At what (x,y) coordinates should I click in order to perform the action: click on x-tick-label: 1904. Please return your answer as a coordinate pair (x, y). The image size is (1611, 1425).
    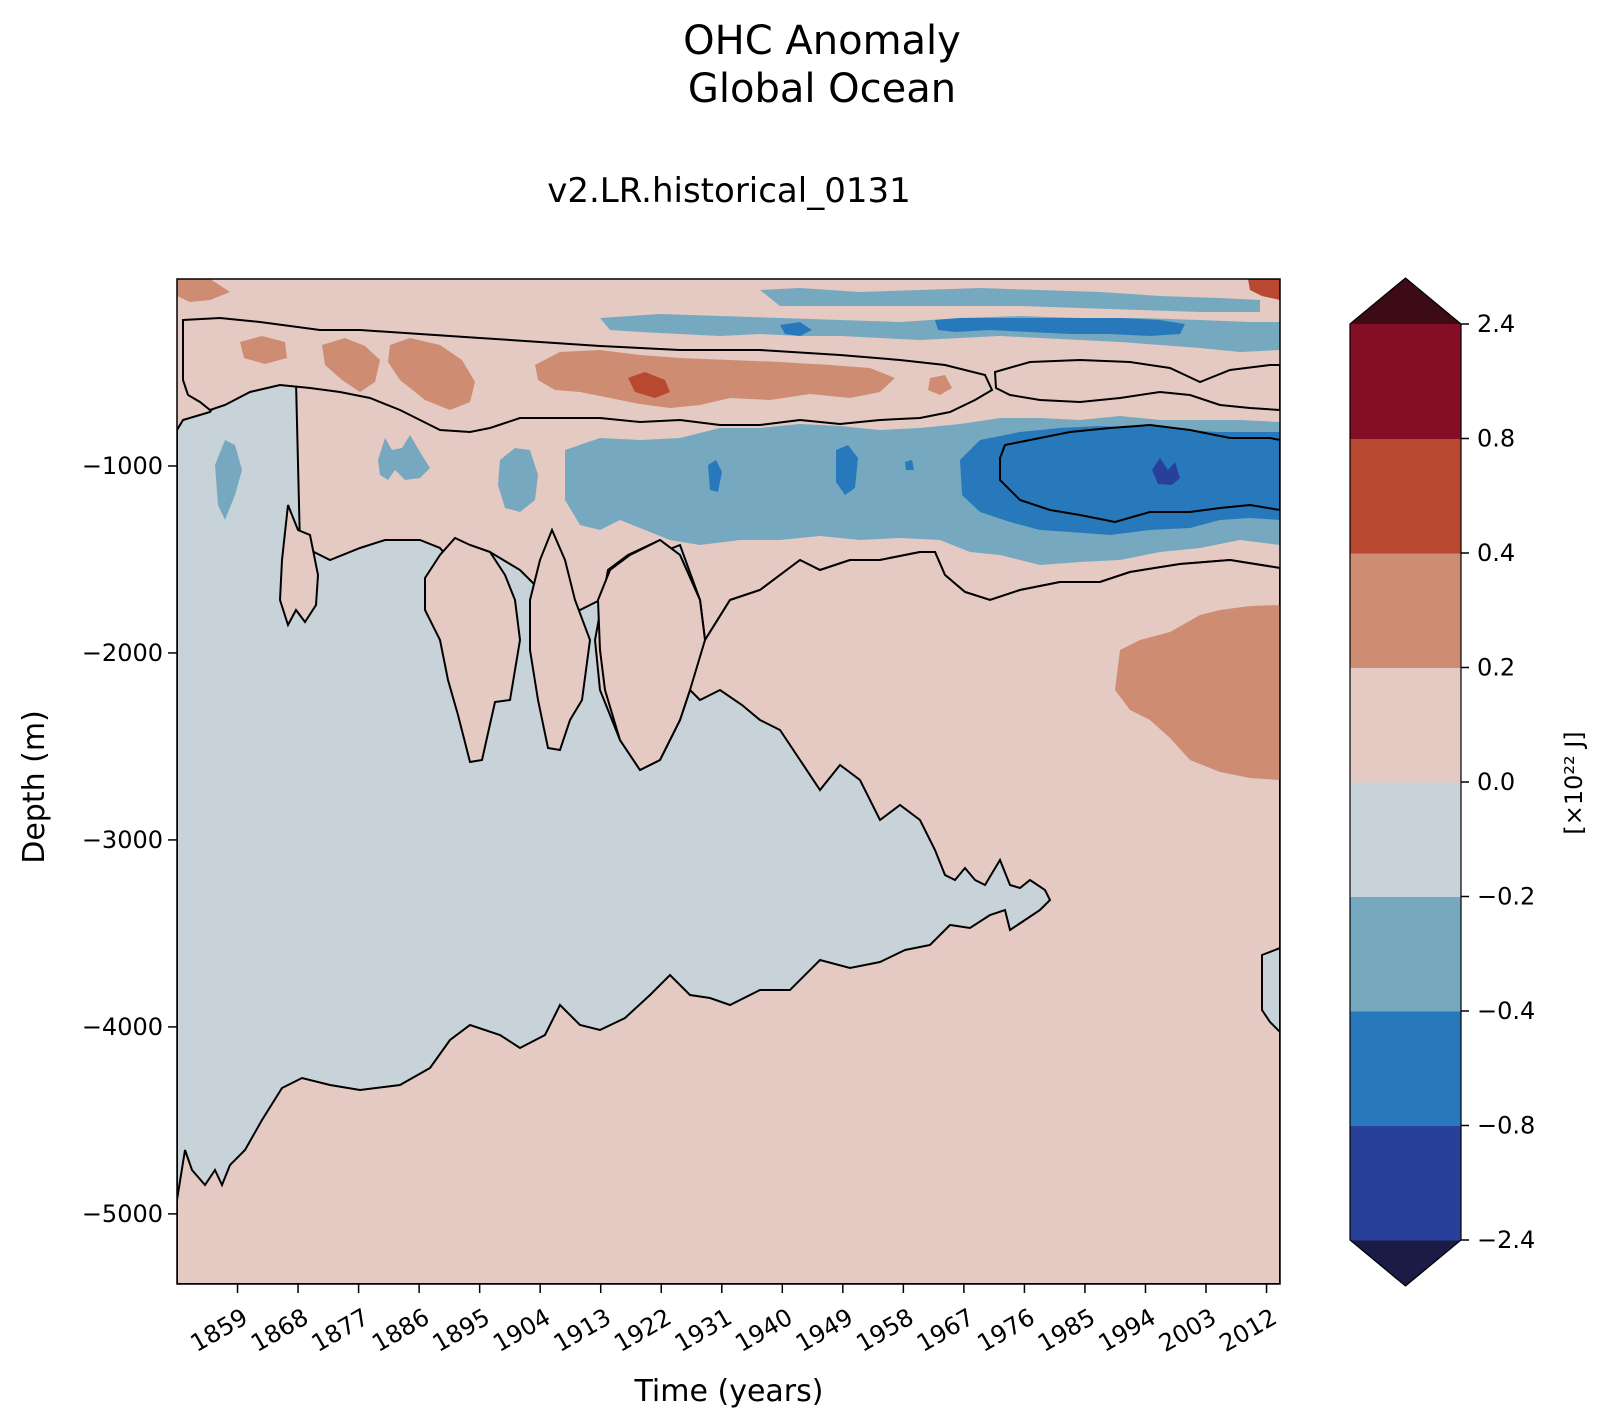
    Looking at the image, I should click on (521, 1330).